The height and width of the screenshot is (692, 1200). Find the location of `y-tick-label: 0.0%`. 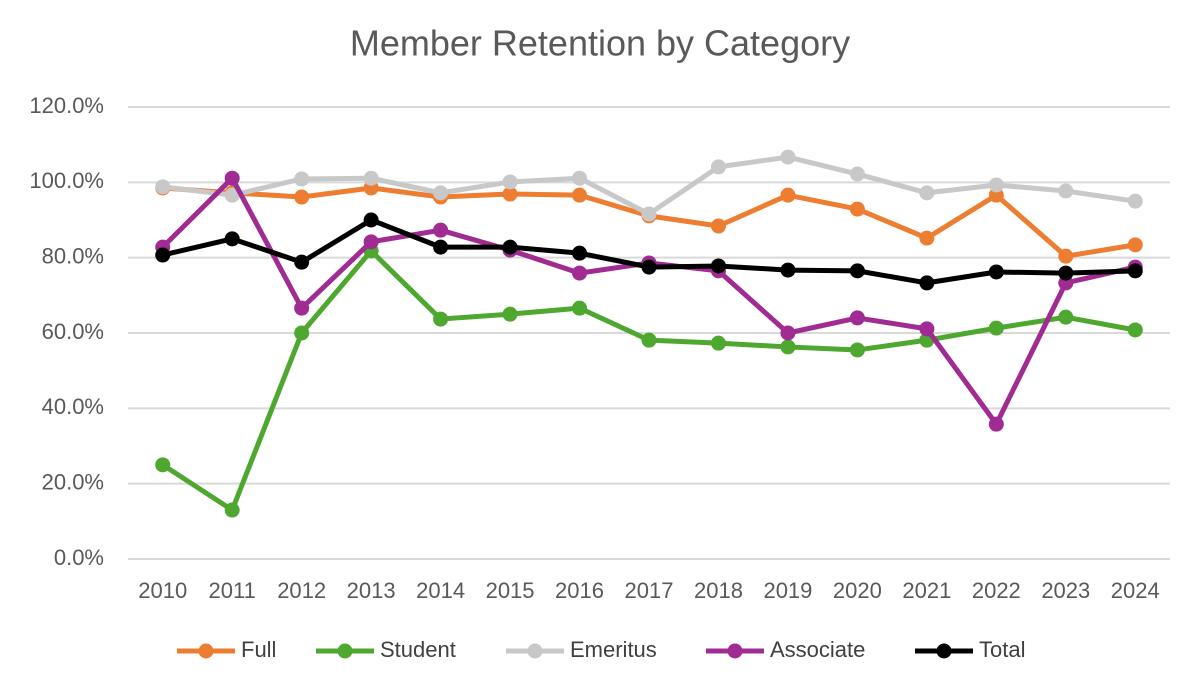

y-tick-label: 0.0% is located at coordinates (79, 557).